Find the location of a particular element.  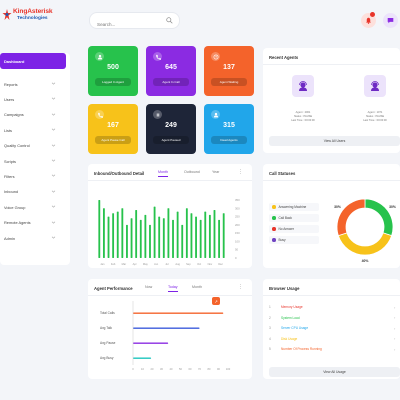

stat-card-dead-agents: 315 Dead Agents is located at coordinates (229, 129).